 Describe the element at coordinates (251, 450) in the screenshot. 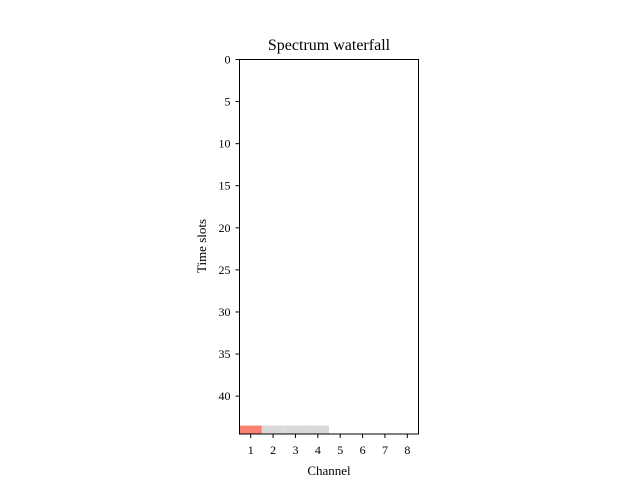

I see `x-tick-label: 1` at that location.